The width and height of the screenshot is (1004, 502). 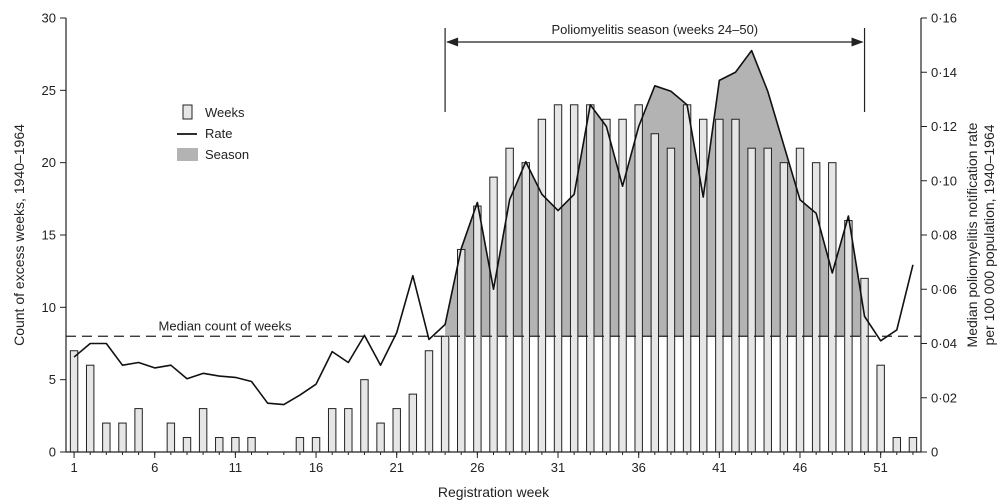 I want to click on median-label: Median count of weeks, so click(x=225, y=325).